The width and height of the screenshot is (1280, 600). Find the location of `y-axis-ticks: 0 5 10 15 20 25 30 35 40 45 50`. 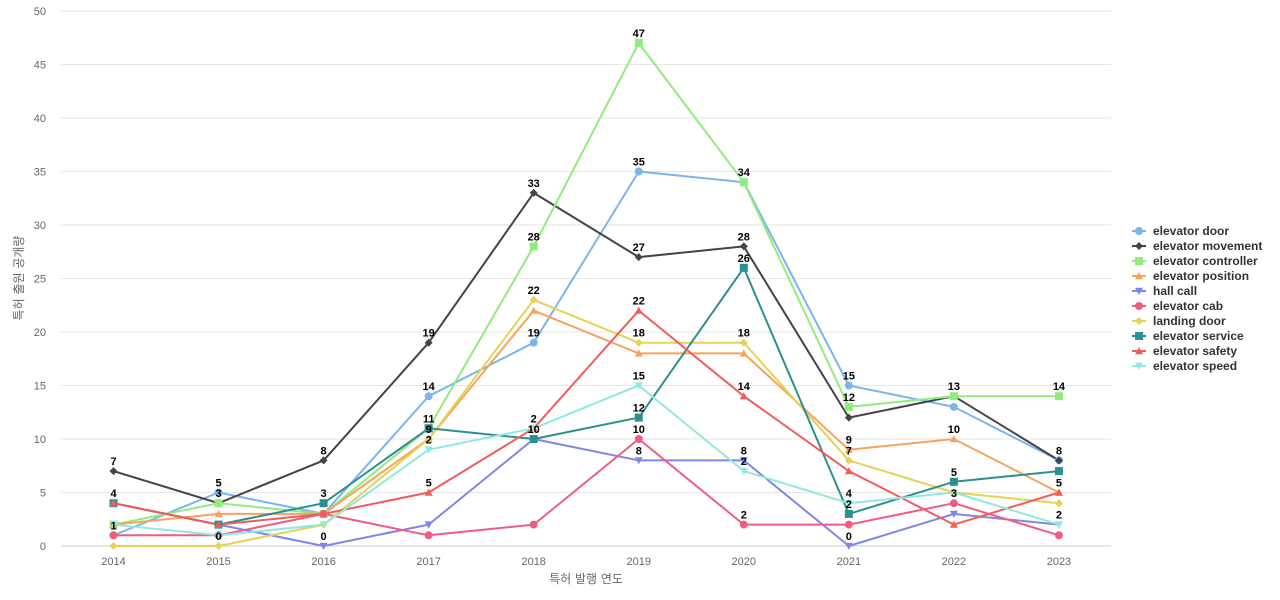

y-axis-ticks: 0 5 10 15 20 25 30 35 40 45 50 is located at coordinates (40, 279).